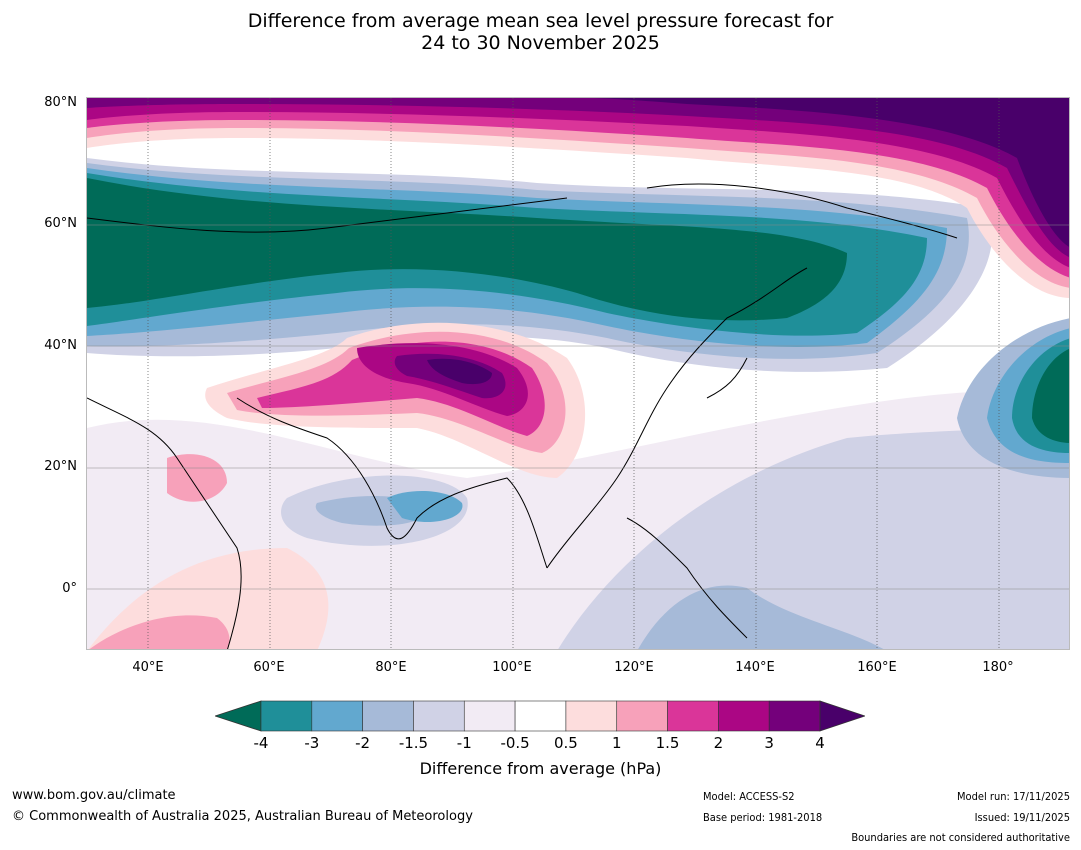 This screenshot has width=1081, height=850. What do you see at coordinates (813, 538) in the screenshot?
I see `contour-neg-1-pacific` at bounding box center [813, 538].